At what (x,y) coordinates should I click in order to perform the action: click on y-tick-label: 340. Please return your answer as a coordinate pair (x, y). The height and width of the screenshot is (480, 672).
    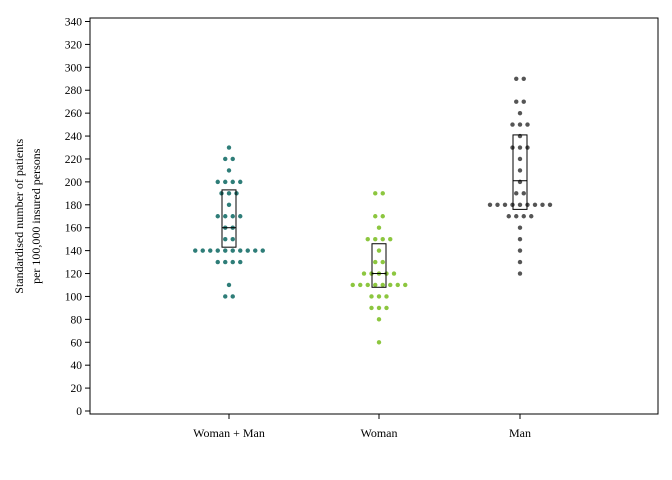
    Looking at the image, I should click on (74, 23).